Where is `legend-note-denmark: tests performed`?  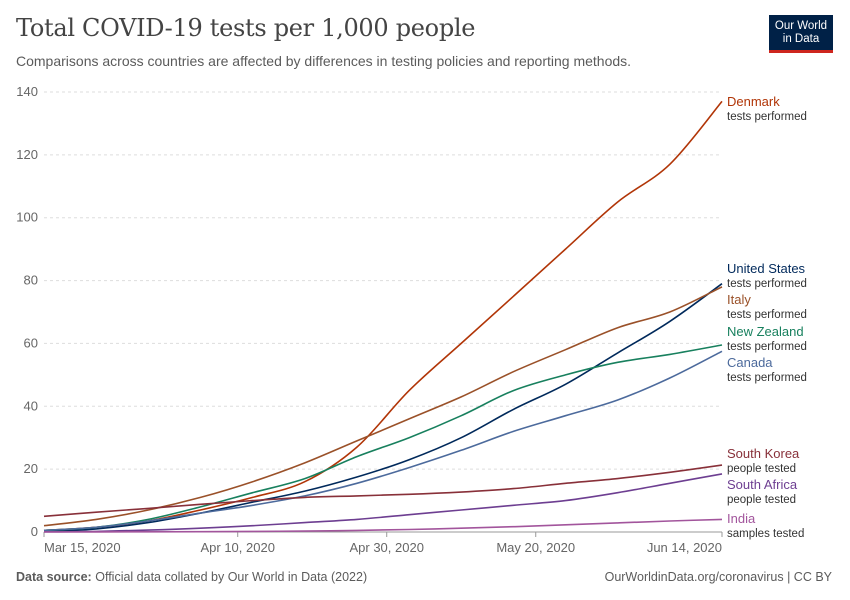 legend-note-denmark: tests performed is located at coordinates (767, 117).